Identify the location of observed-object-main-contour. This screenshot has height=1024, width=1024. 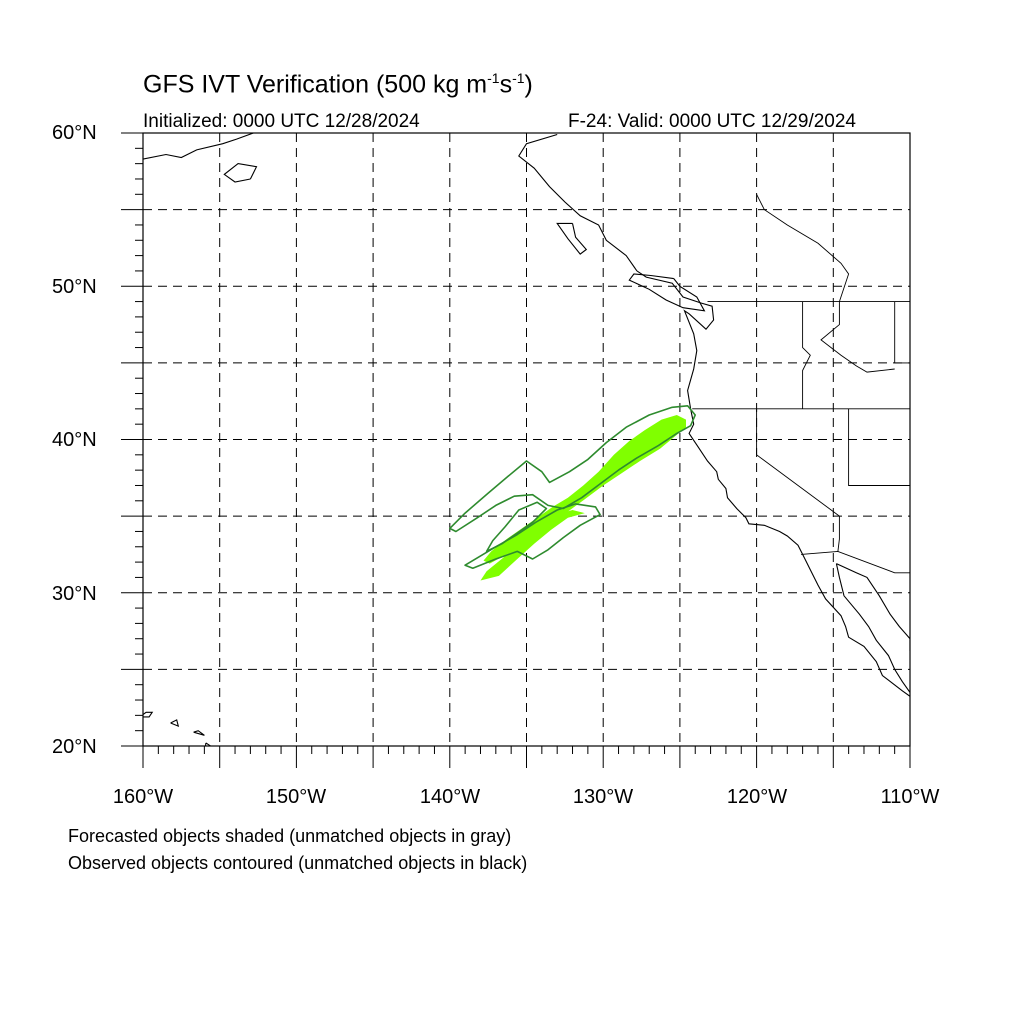
(572, 469).